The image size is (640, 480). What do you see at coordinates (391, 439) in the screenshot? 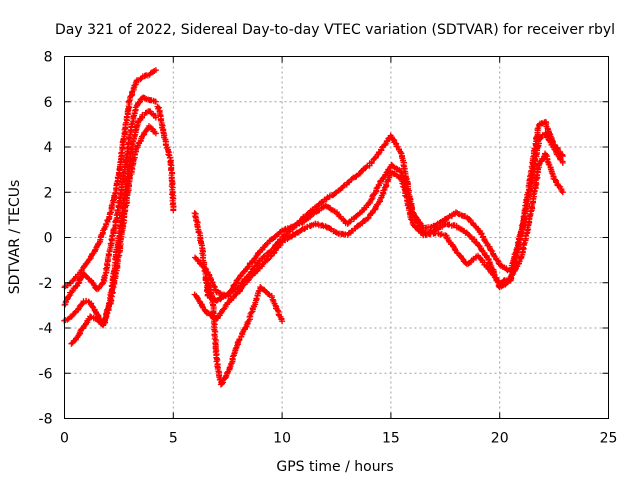
I see `x-tick-label: 15` at bounding box center [391, 439].